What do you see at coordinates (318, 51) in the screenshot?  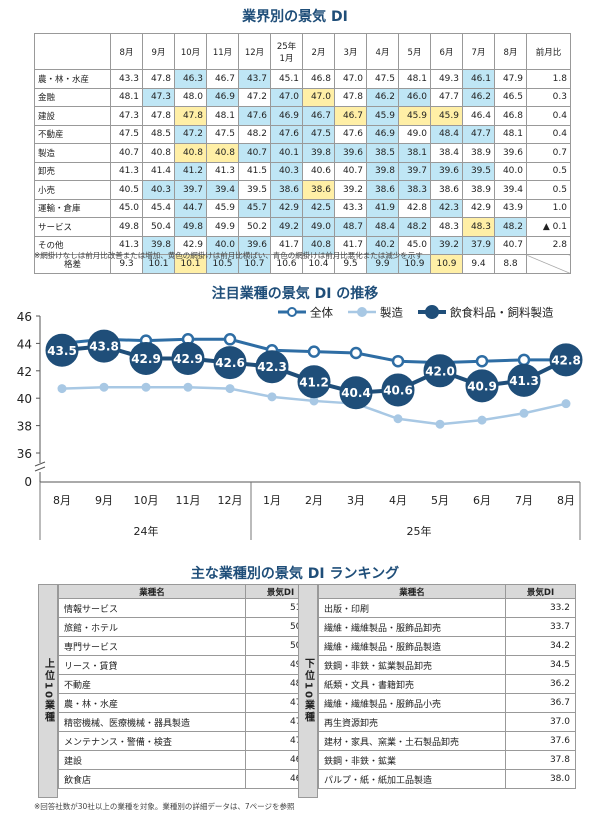 I see `column-header: 2月` at bounding box center [318, 51].